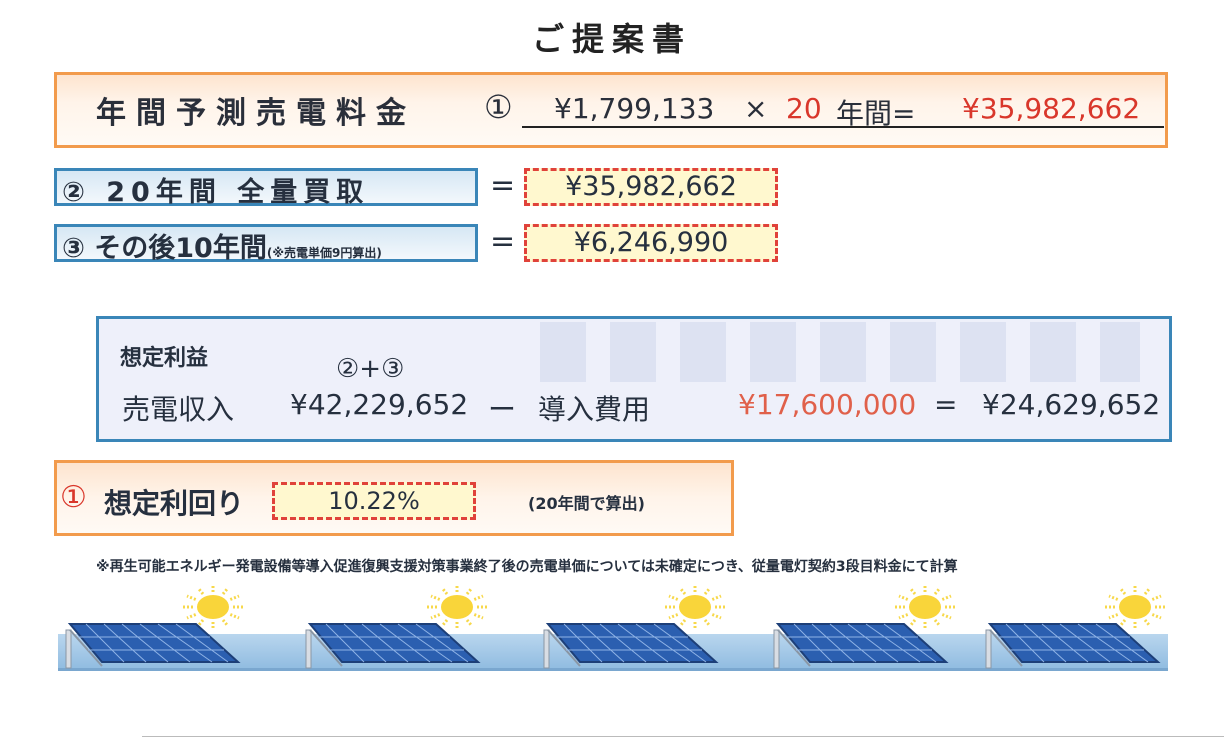 The width and height of the screenshot is (1224, 740). Describe the element at coordinates (174, 503) in the screenshot. I see `expected-yield-label: 想定利回り` at that location.